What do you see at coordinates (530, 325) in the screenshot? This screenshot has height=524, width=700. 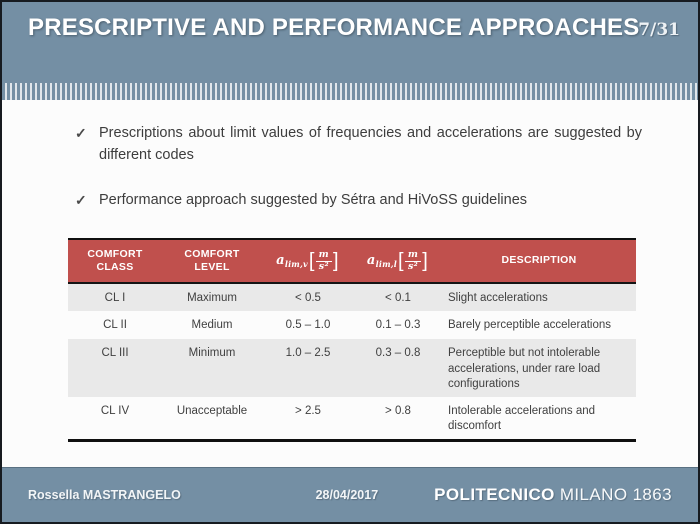 I see `cell-description: Barely perceptible accelerations` at bounding box center [530, 325].